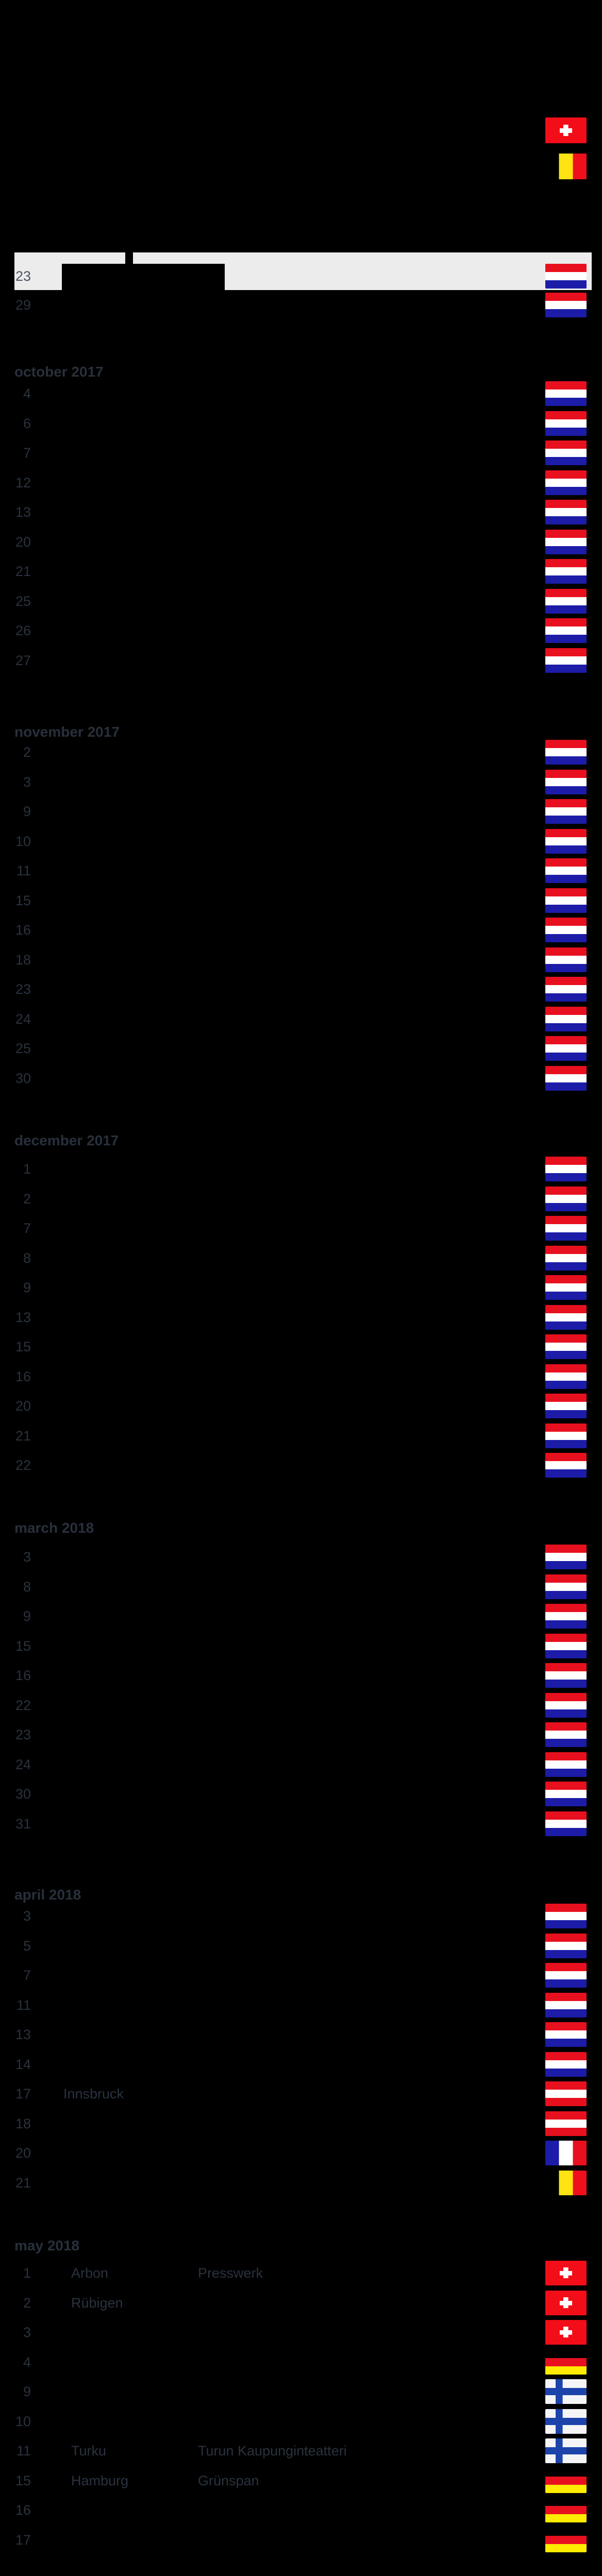  I want to click on event-row: 29, so click(301, 305).